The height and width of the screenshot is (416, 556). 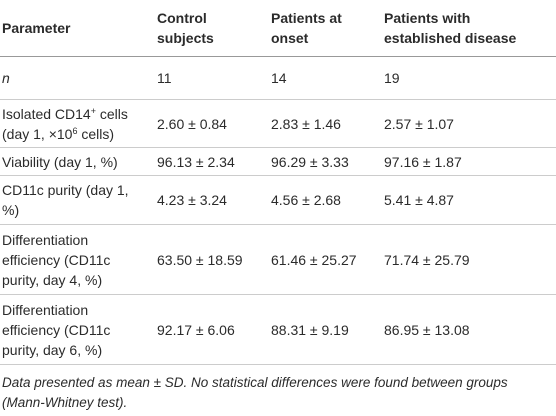 What do you see at coordinates (469, 161) in the screenshot?
I see `value-cell: 97.16 ± 1.87` at bounding box center [469, 161].